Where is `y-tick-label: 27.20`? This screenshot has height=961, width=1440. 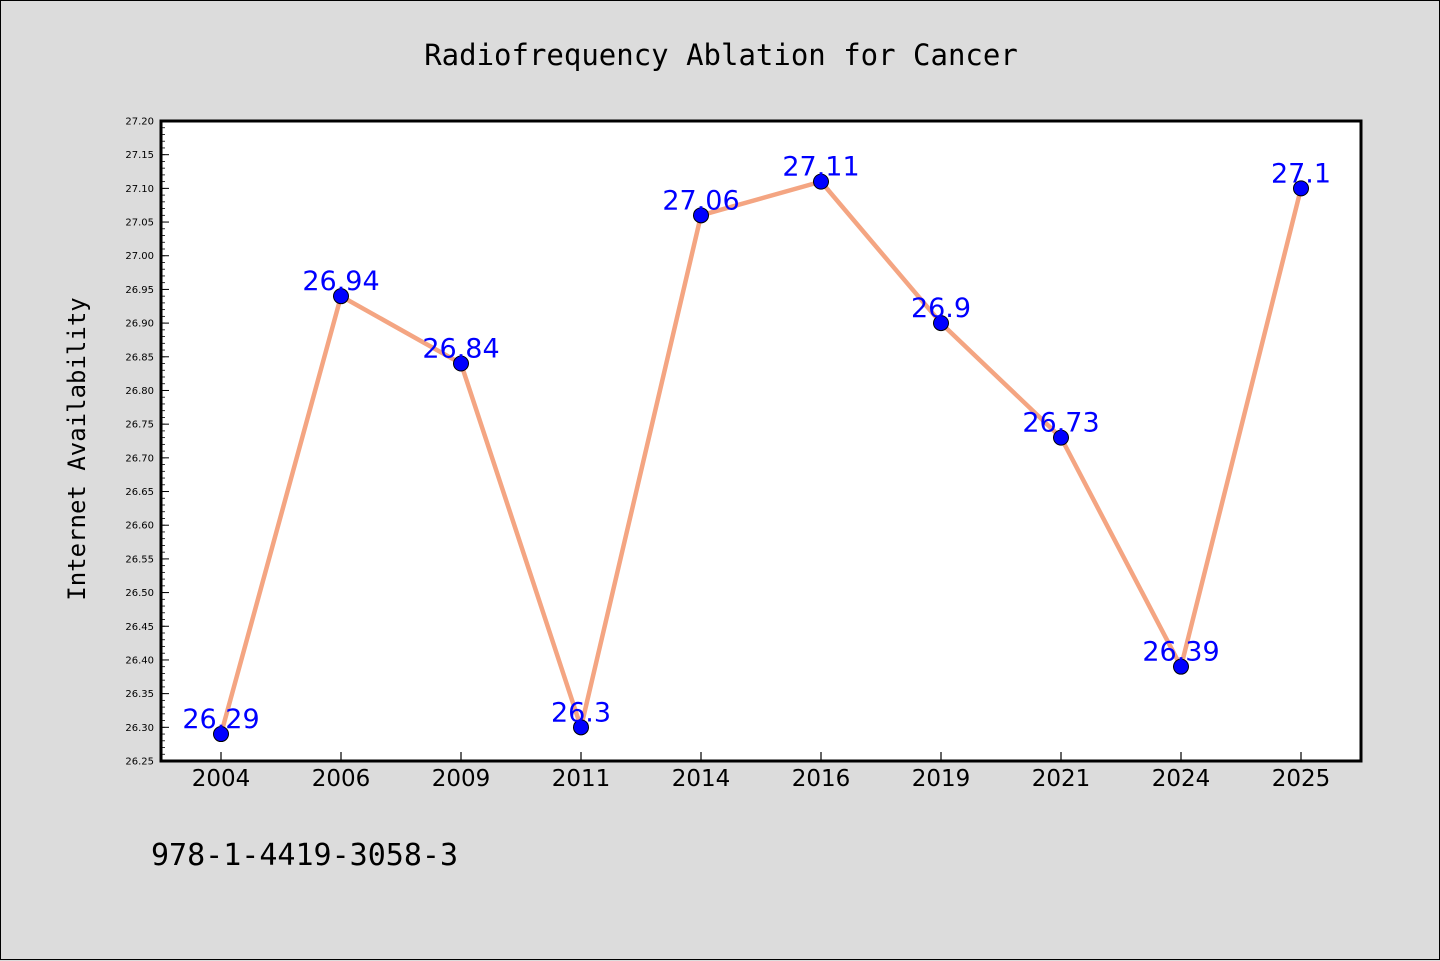 y-tick-label: 27.20 is located at coordinates (139, 122).